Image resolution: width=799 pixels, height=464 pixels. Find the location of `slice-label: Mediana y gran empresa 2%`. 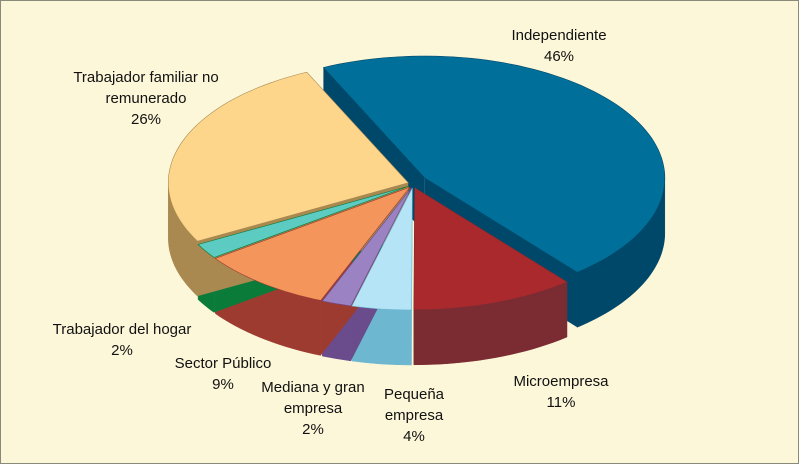

slice-label: Mediana y gran empresa 2% is located at coordinates (313, 408).